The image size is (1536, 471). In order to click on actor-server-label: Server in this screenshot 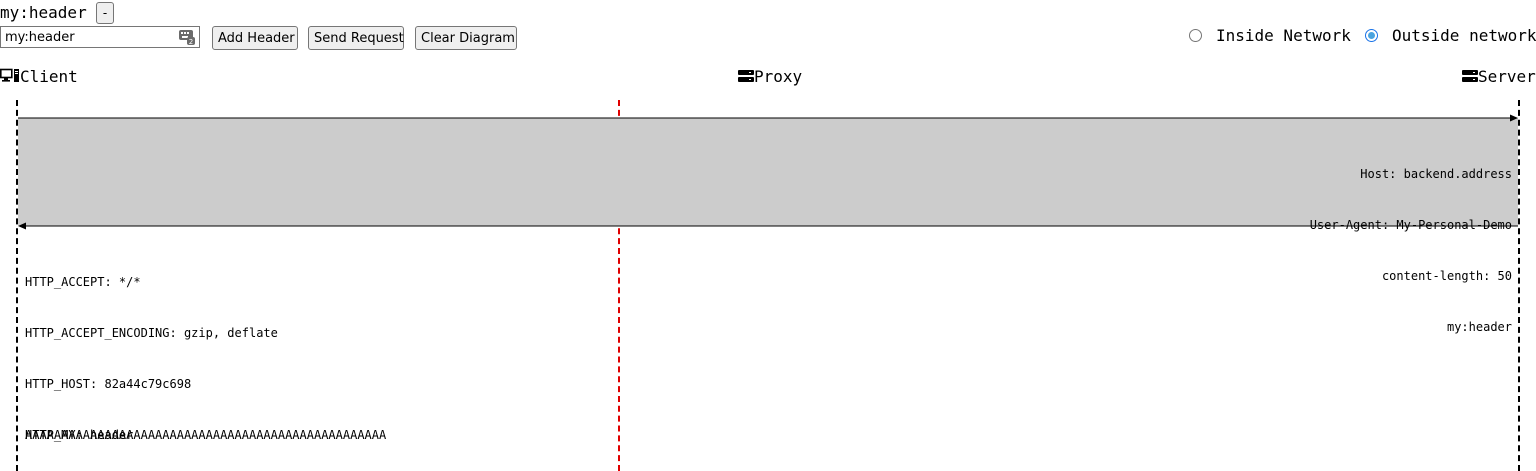, I will do `click(1507, 76)`.